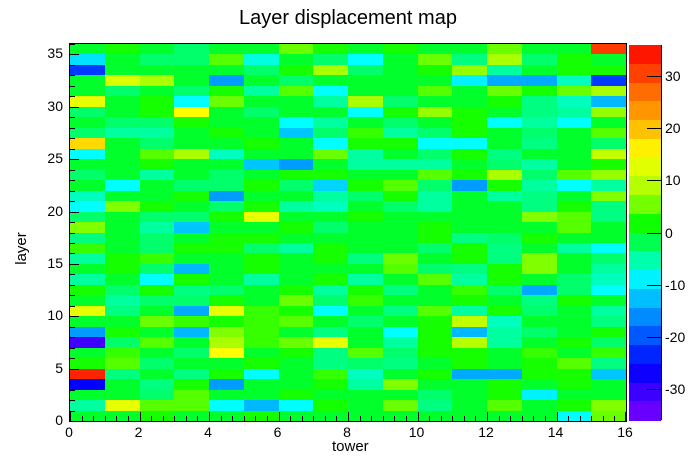 Image resolution: width=696 pixels, height=472 pixels. Describe the element at coordinates (347, 432) in the screenshot. I see `x-axis-tick-label: 8` at that location.